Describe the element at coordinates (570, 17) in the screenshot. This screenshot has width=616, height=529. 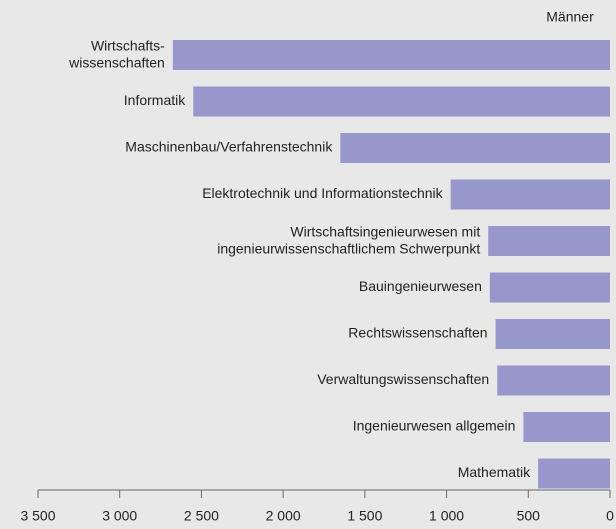
I see `legend-label: Männer` at that location.